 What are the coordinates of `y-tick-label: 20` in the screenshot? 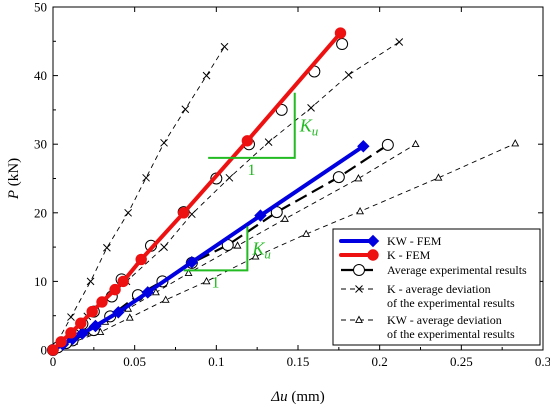 It's located at (40, 212).